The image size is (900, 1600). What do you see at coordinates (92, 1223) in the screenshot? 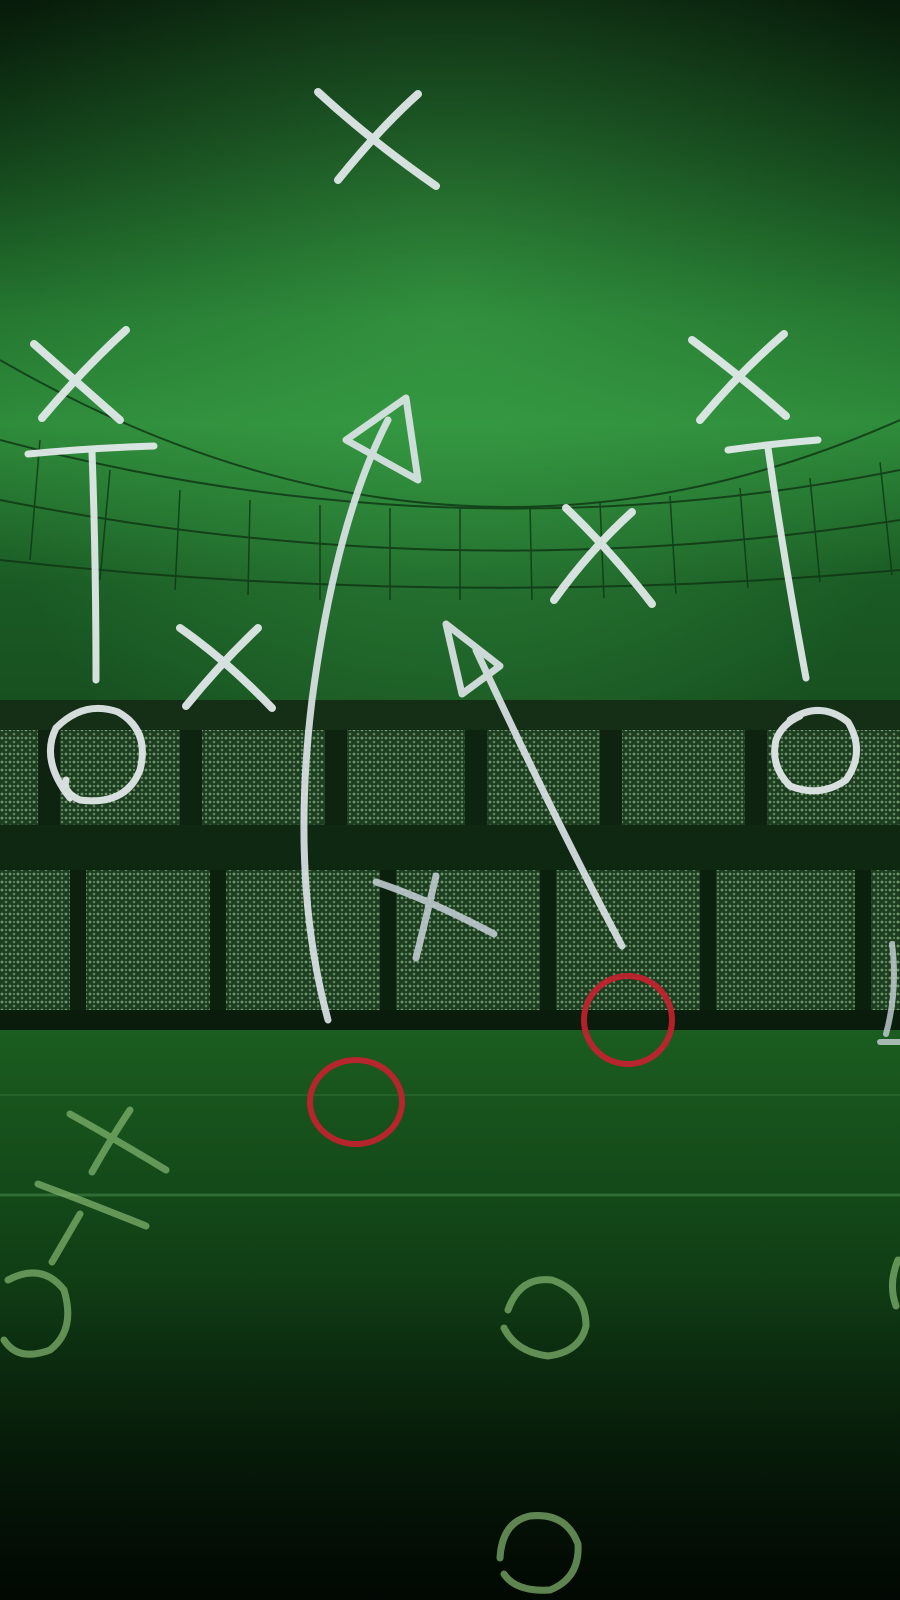
I see `faded-block-route` at bounding box center [92, 1223].